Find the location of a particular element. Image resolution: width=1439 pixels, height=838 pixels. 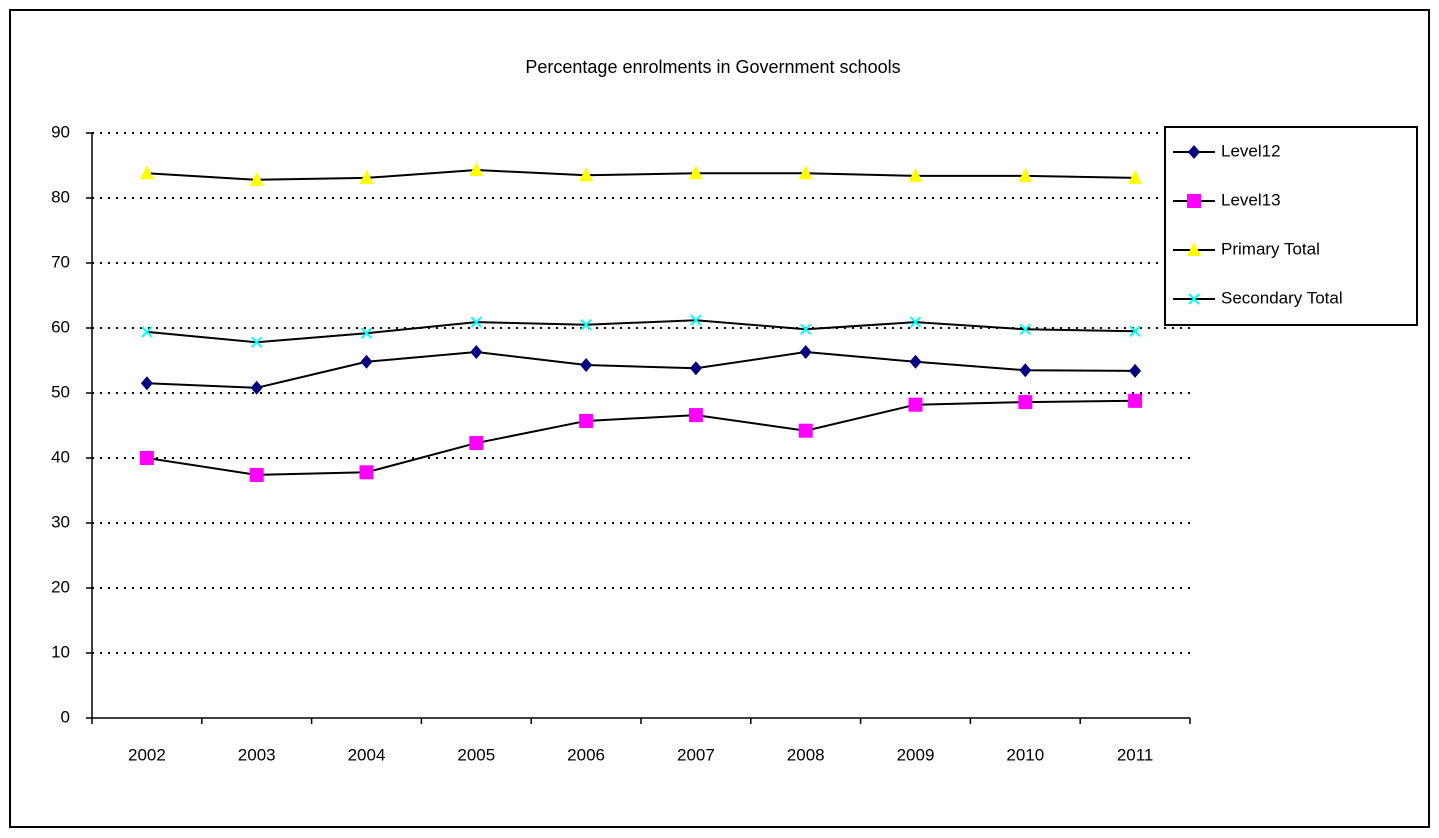

y-tick-label: 30 is located at coordinates (60, 521).